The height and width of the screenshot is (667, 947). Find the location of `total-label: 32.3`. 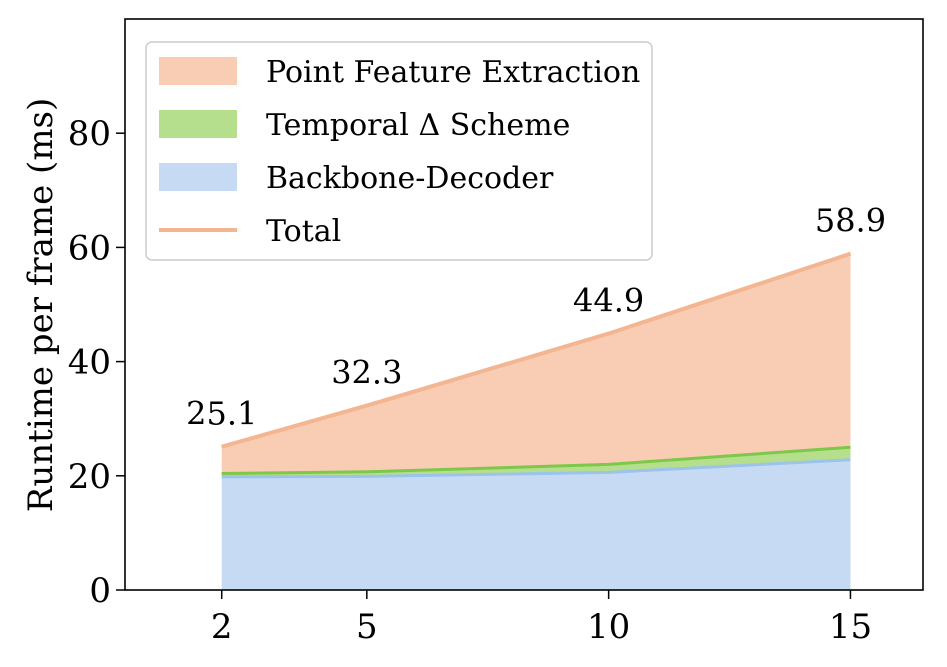

total-label: 32.3 is located at coordinates (366, 373).